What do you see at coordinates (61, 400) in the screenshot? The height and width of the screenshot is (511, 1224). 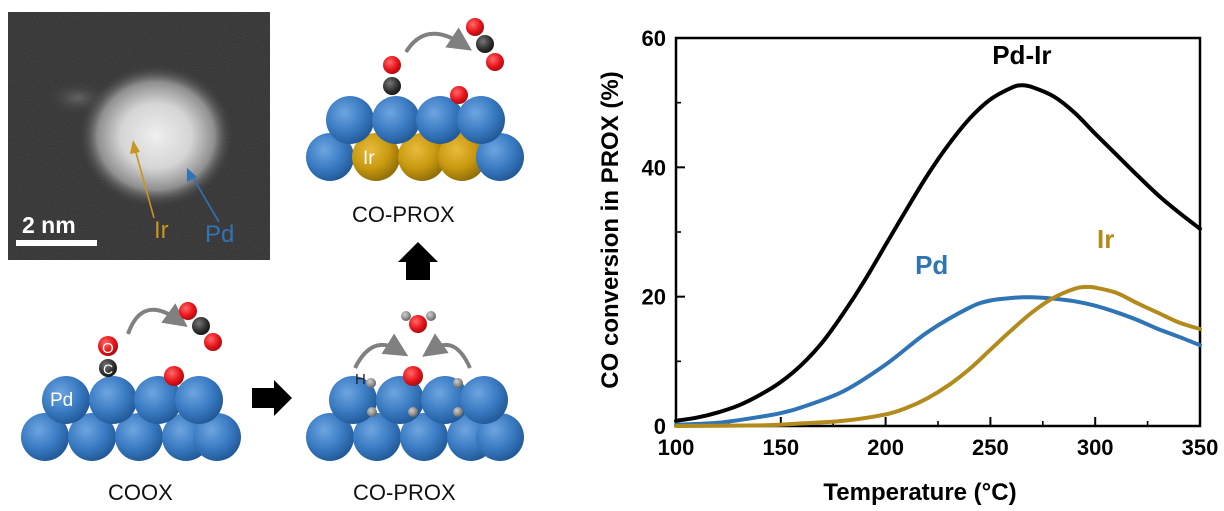 I see `pd-atom-label: Pd` at bounding box center [61, 400].